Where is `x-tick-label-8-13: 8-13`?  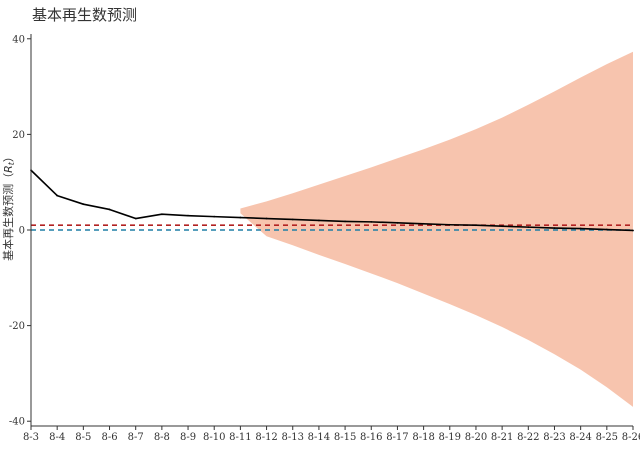 x-tick-label-8-13: 8-13 is located at coordinates (293, 437).